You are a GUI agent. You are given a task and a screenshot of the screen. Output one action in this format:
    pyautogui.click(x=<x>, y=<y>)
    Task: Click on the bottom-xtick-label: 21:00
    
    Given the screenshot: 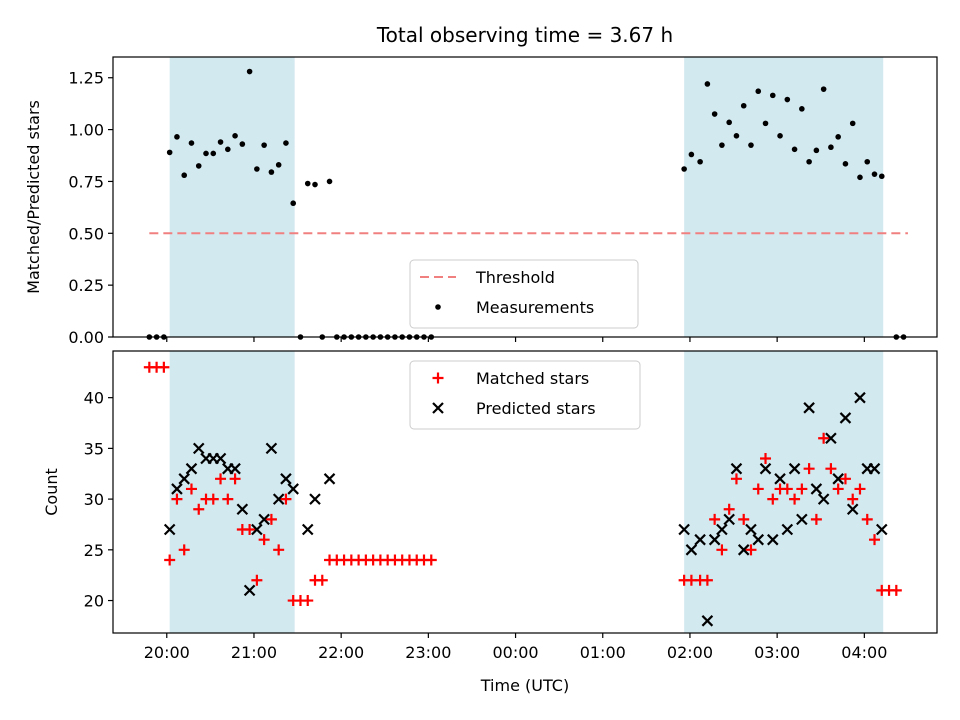 What is the action you would take?
    pyautogui.click(x=254, y=652)
    